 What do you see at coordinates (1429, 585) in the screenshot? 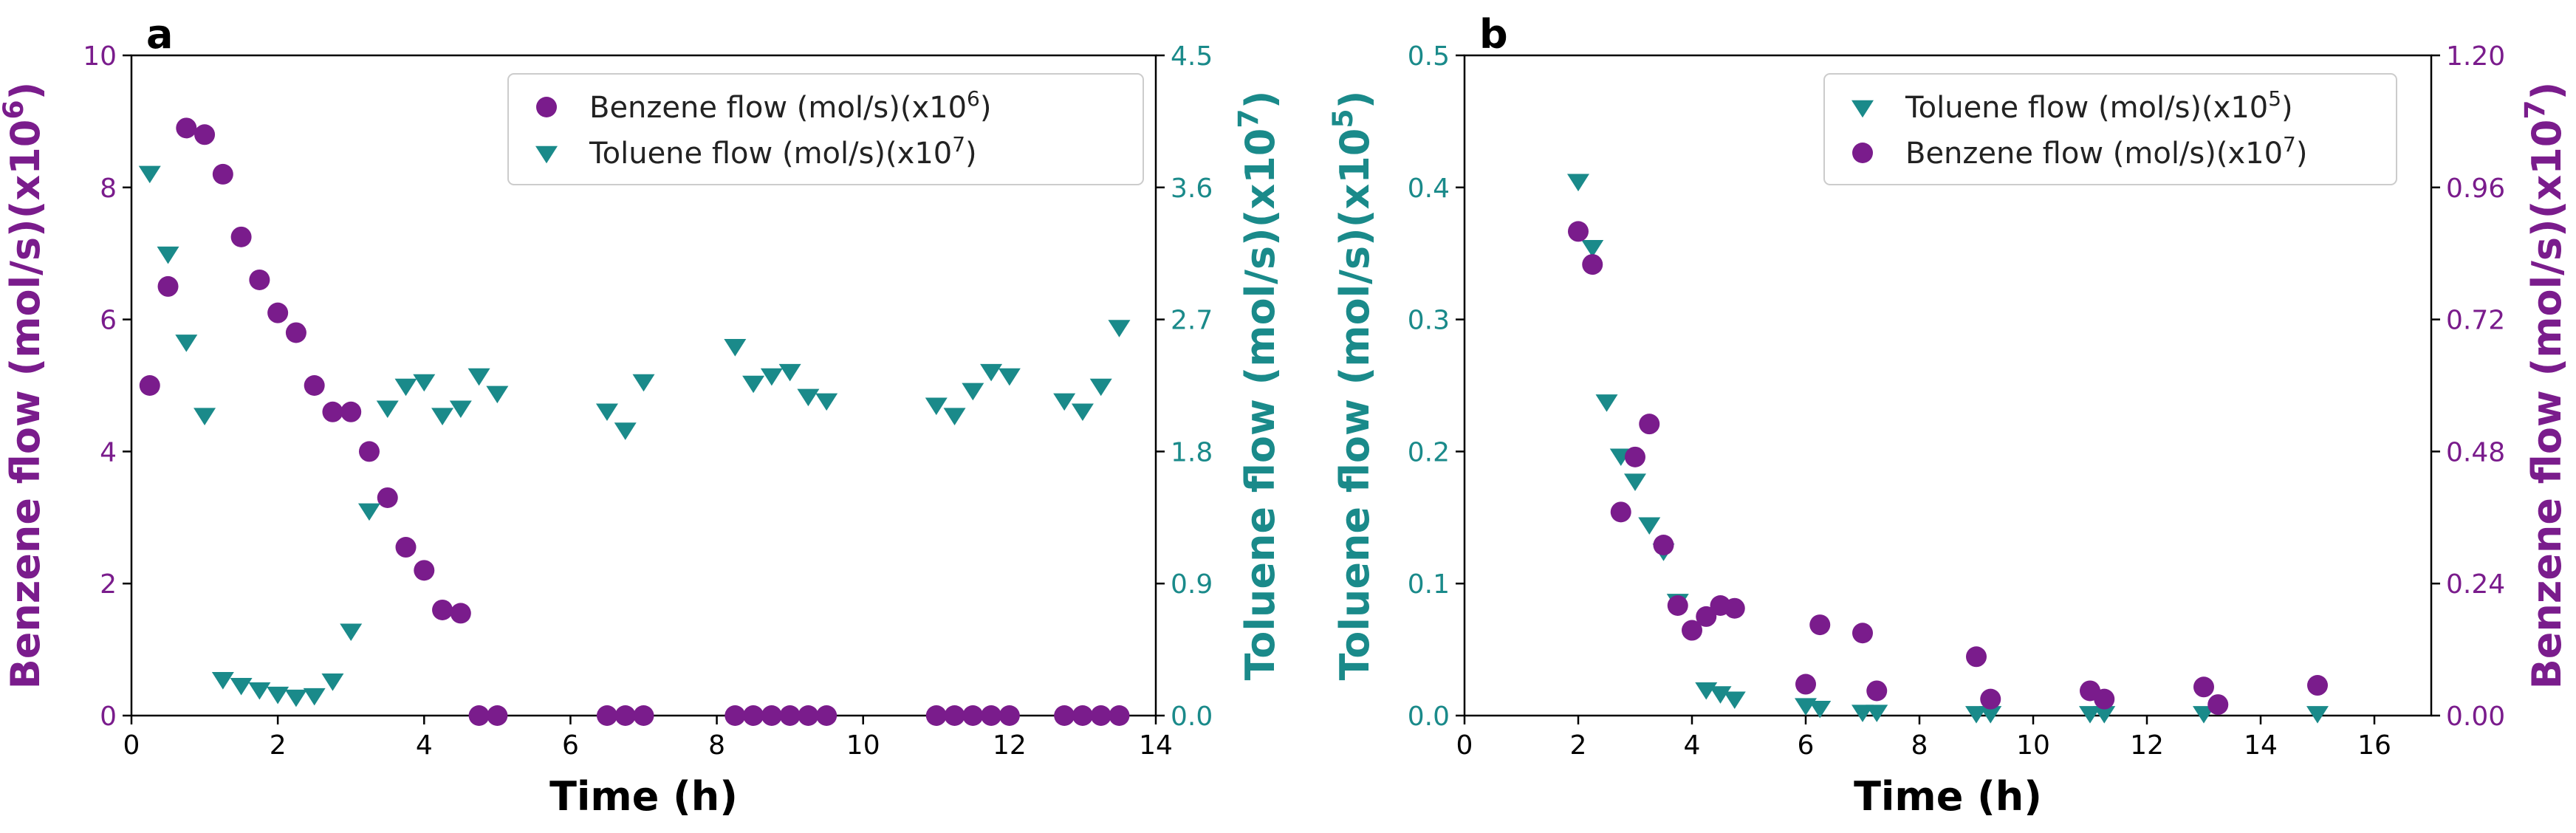
I see `left-tick-label: 0.1` at bounding box center [1429, 585].